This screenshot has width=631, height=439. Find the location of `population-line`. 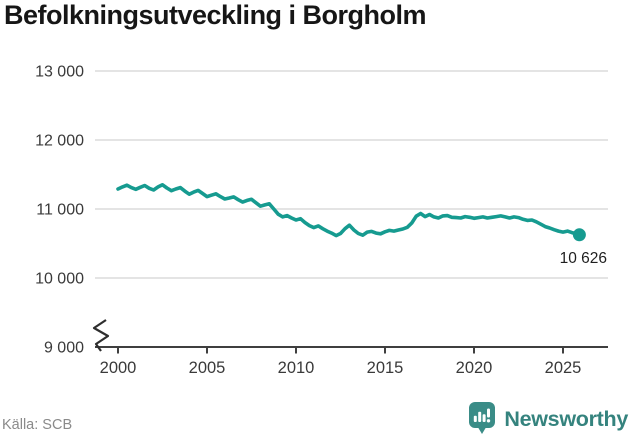

population-line is located at coordinates (349, 210).